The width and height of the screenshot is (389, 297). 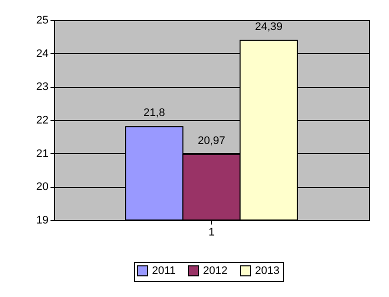 What do you see at coordinates (42, 187) in the screenshot?
I see `y-tick-label: 20` at bounding box center [42, 187].